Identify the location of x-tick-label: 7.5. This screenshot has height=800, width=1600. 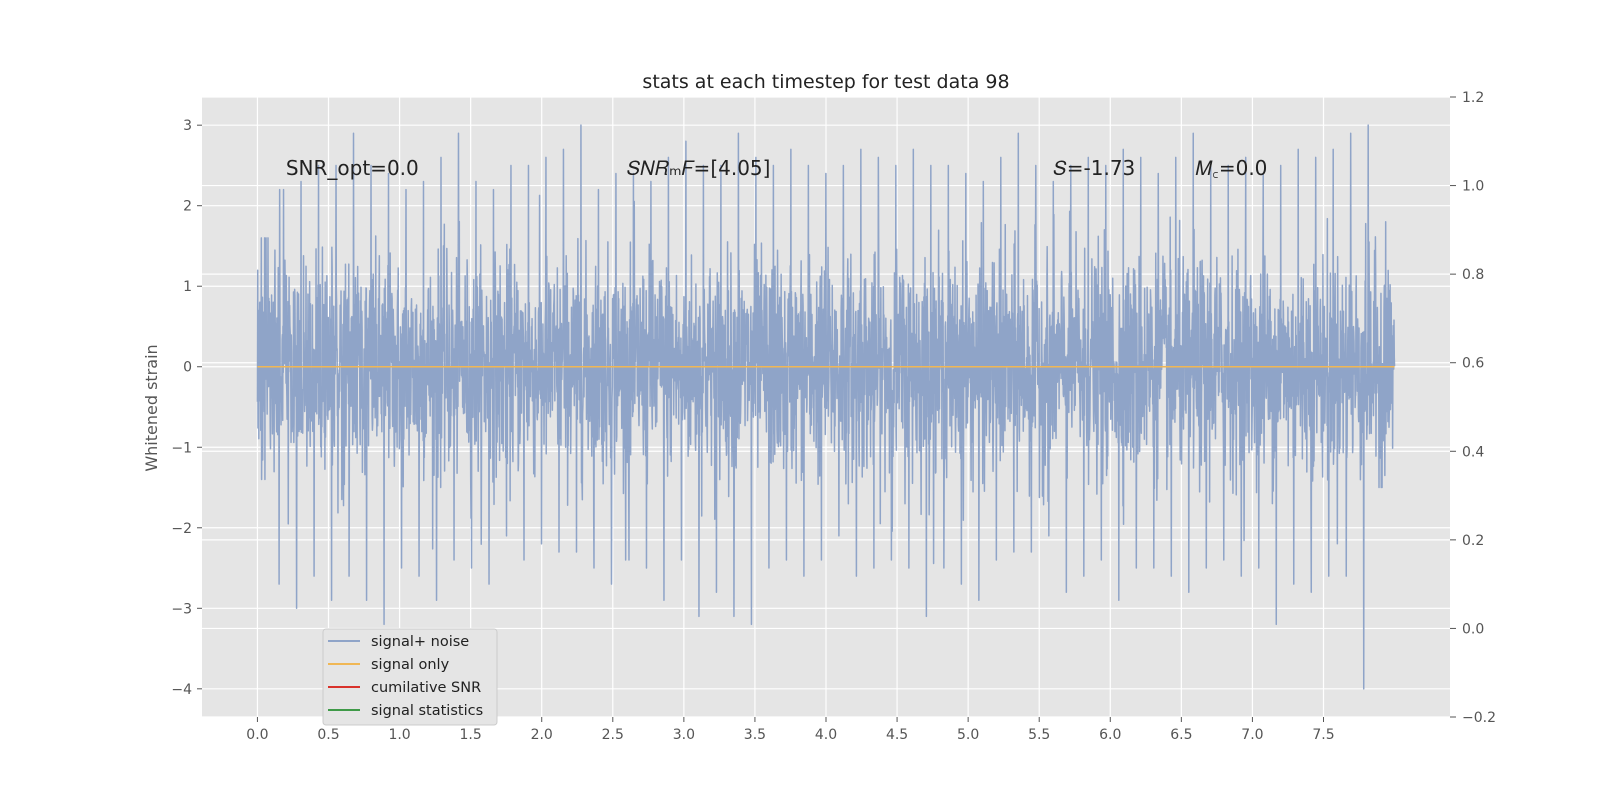
(1323, 735).